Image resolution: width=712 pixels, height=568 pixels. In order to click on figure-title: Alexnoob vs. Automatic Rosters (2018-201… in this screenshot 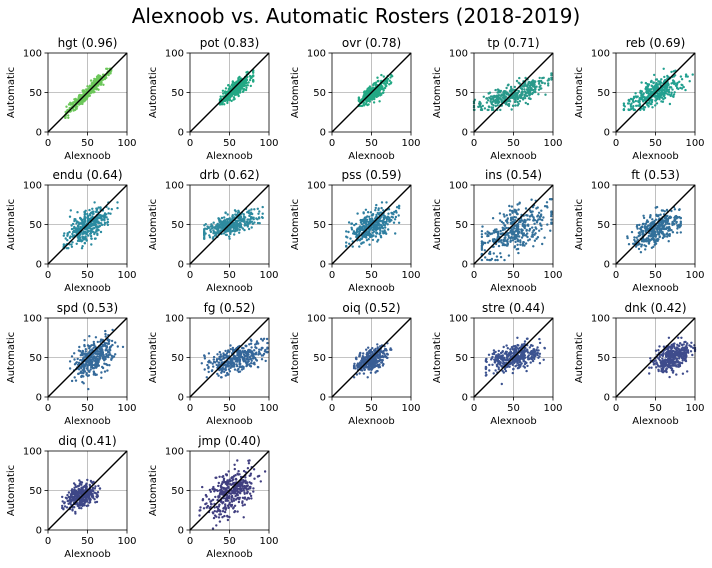, I will do `click(356, 16)`.